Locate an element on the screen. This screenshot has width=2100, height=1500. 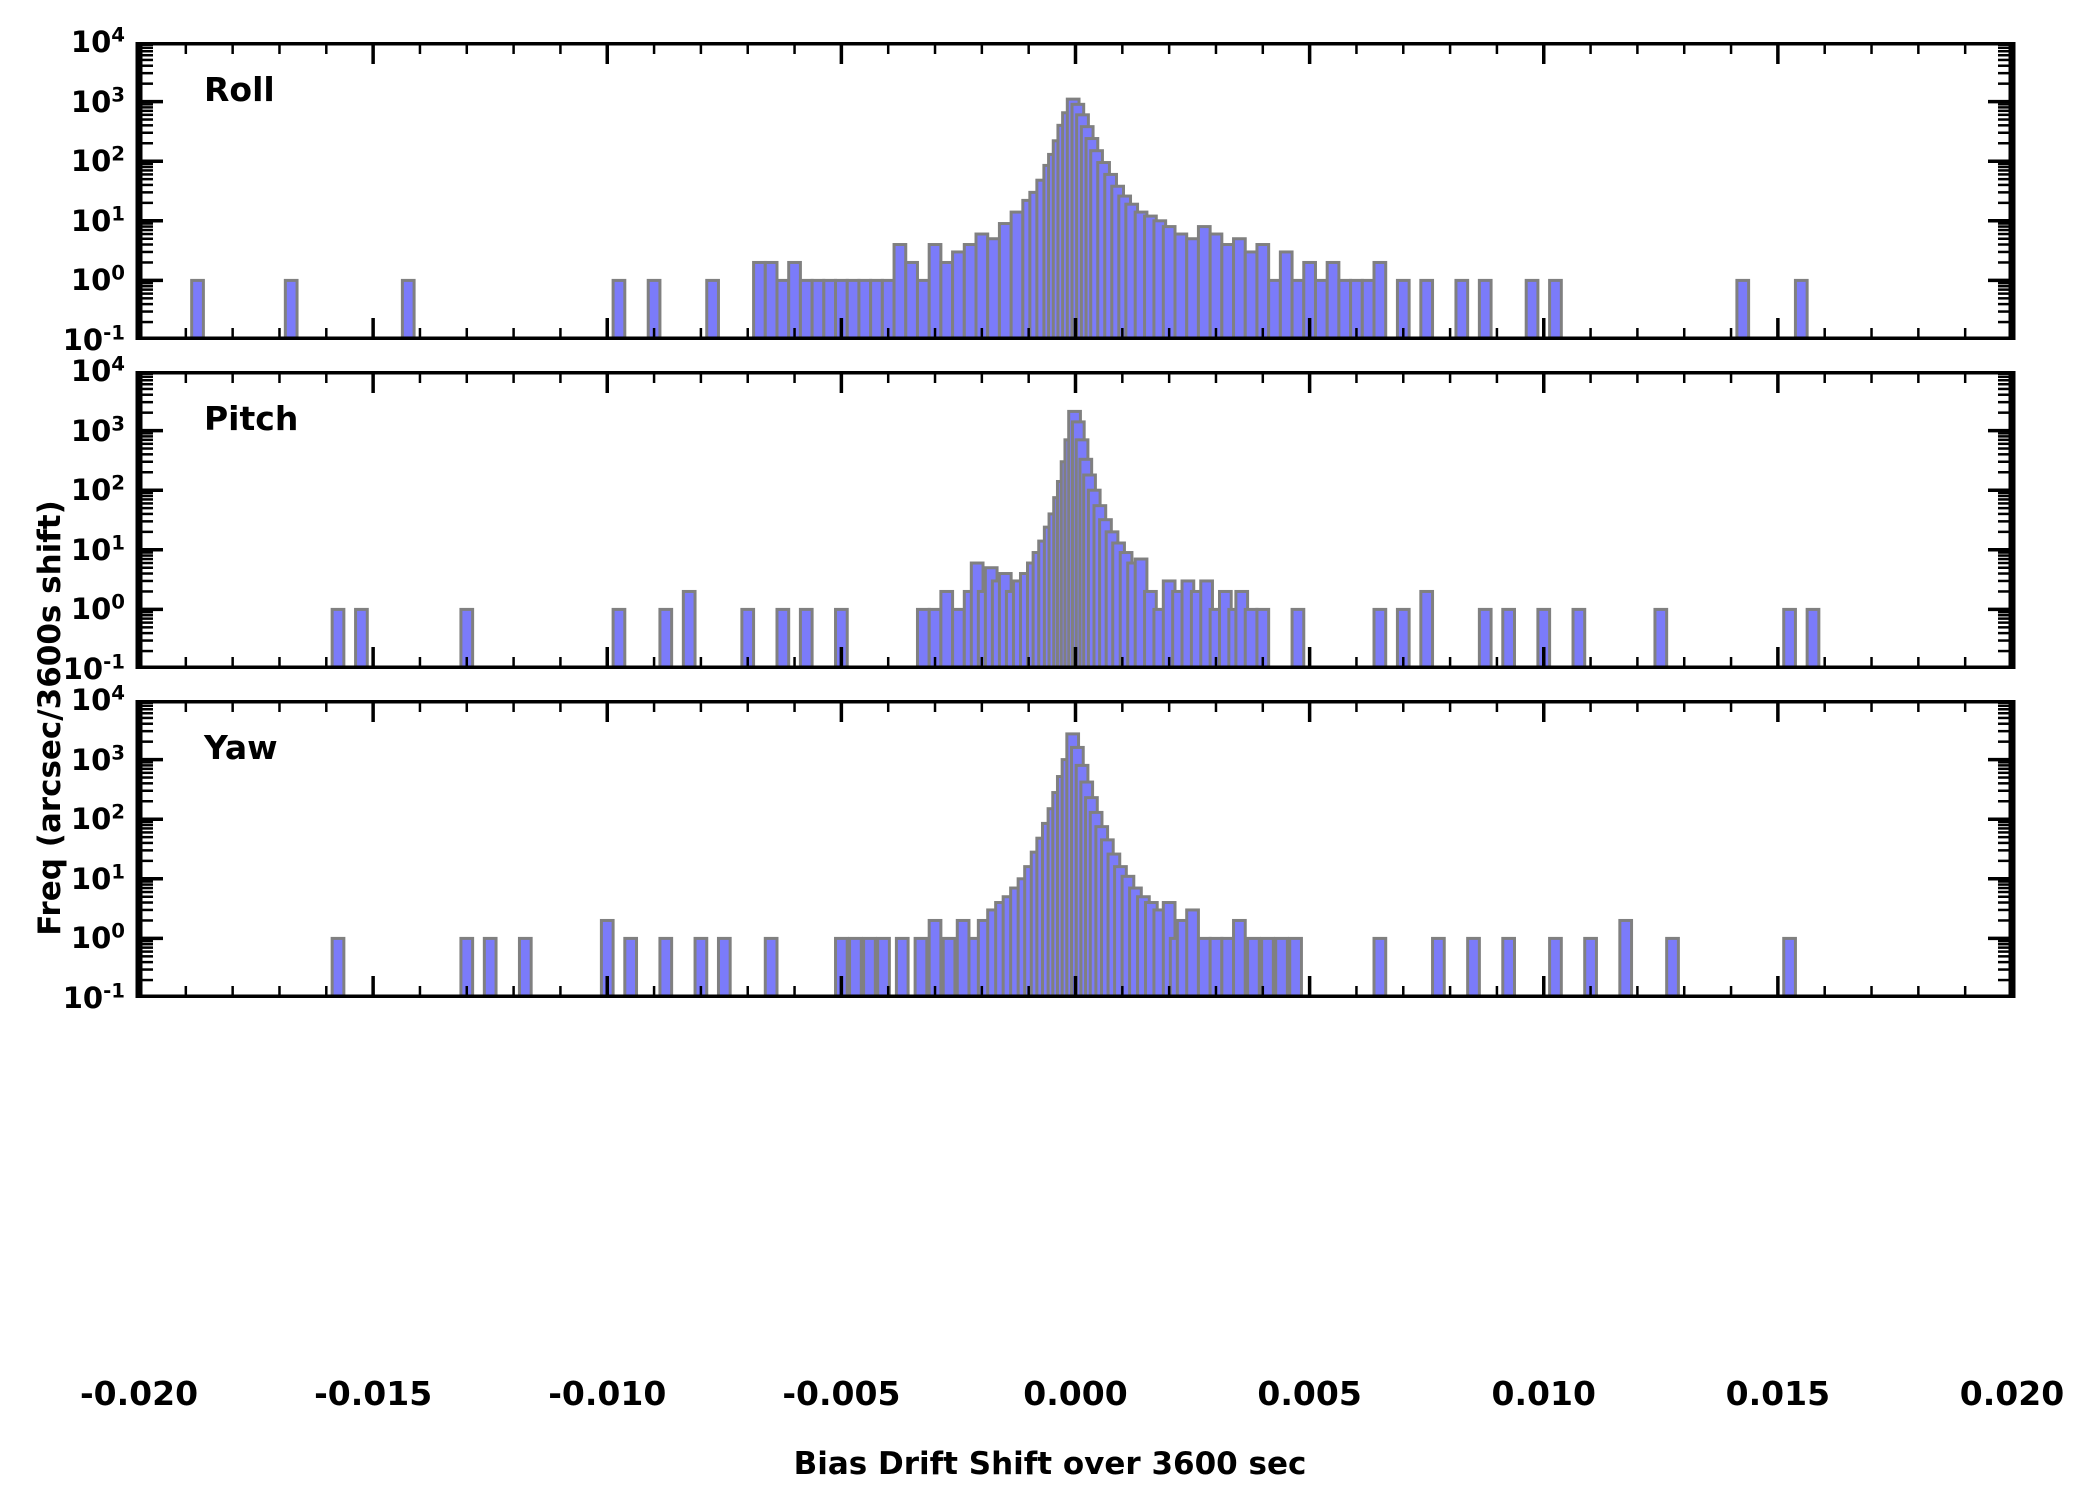
x-axis-label: Bias Drift Shift over 3600 sec is located at coordinates (1050, 1464).